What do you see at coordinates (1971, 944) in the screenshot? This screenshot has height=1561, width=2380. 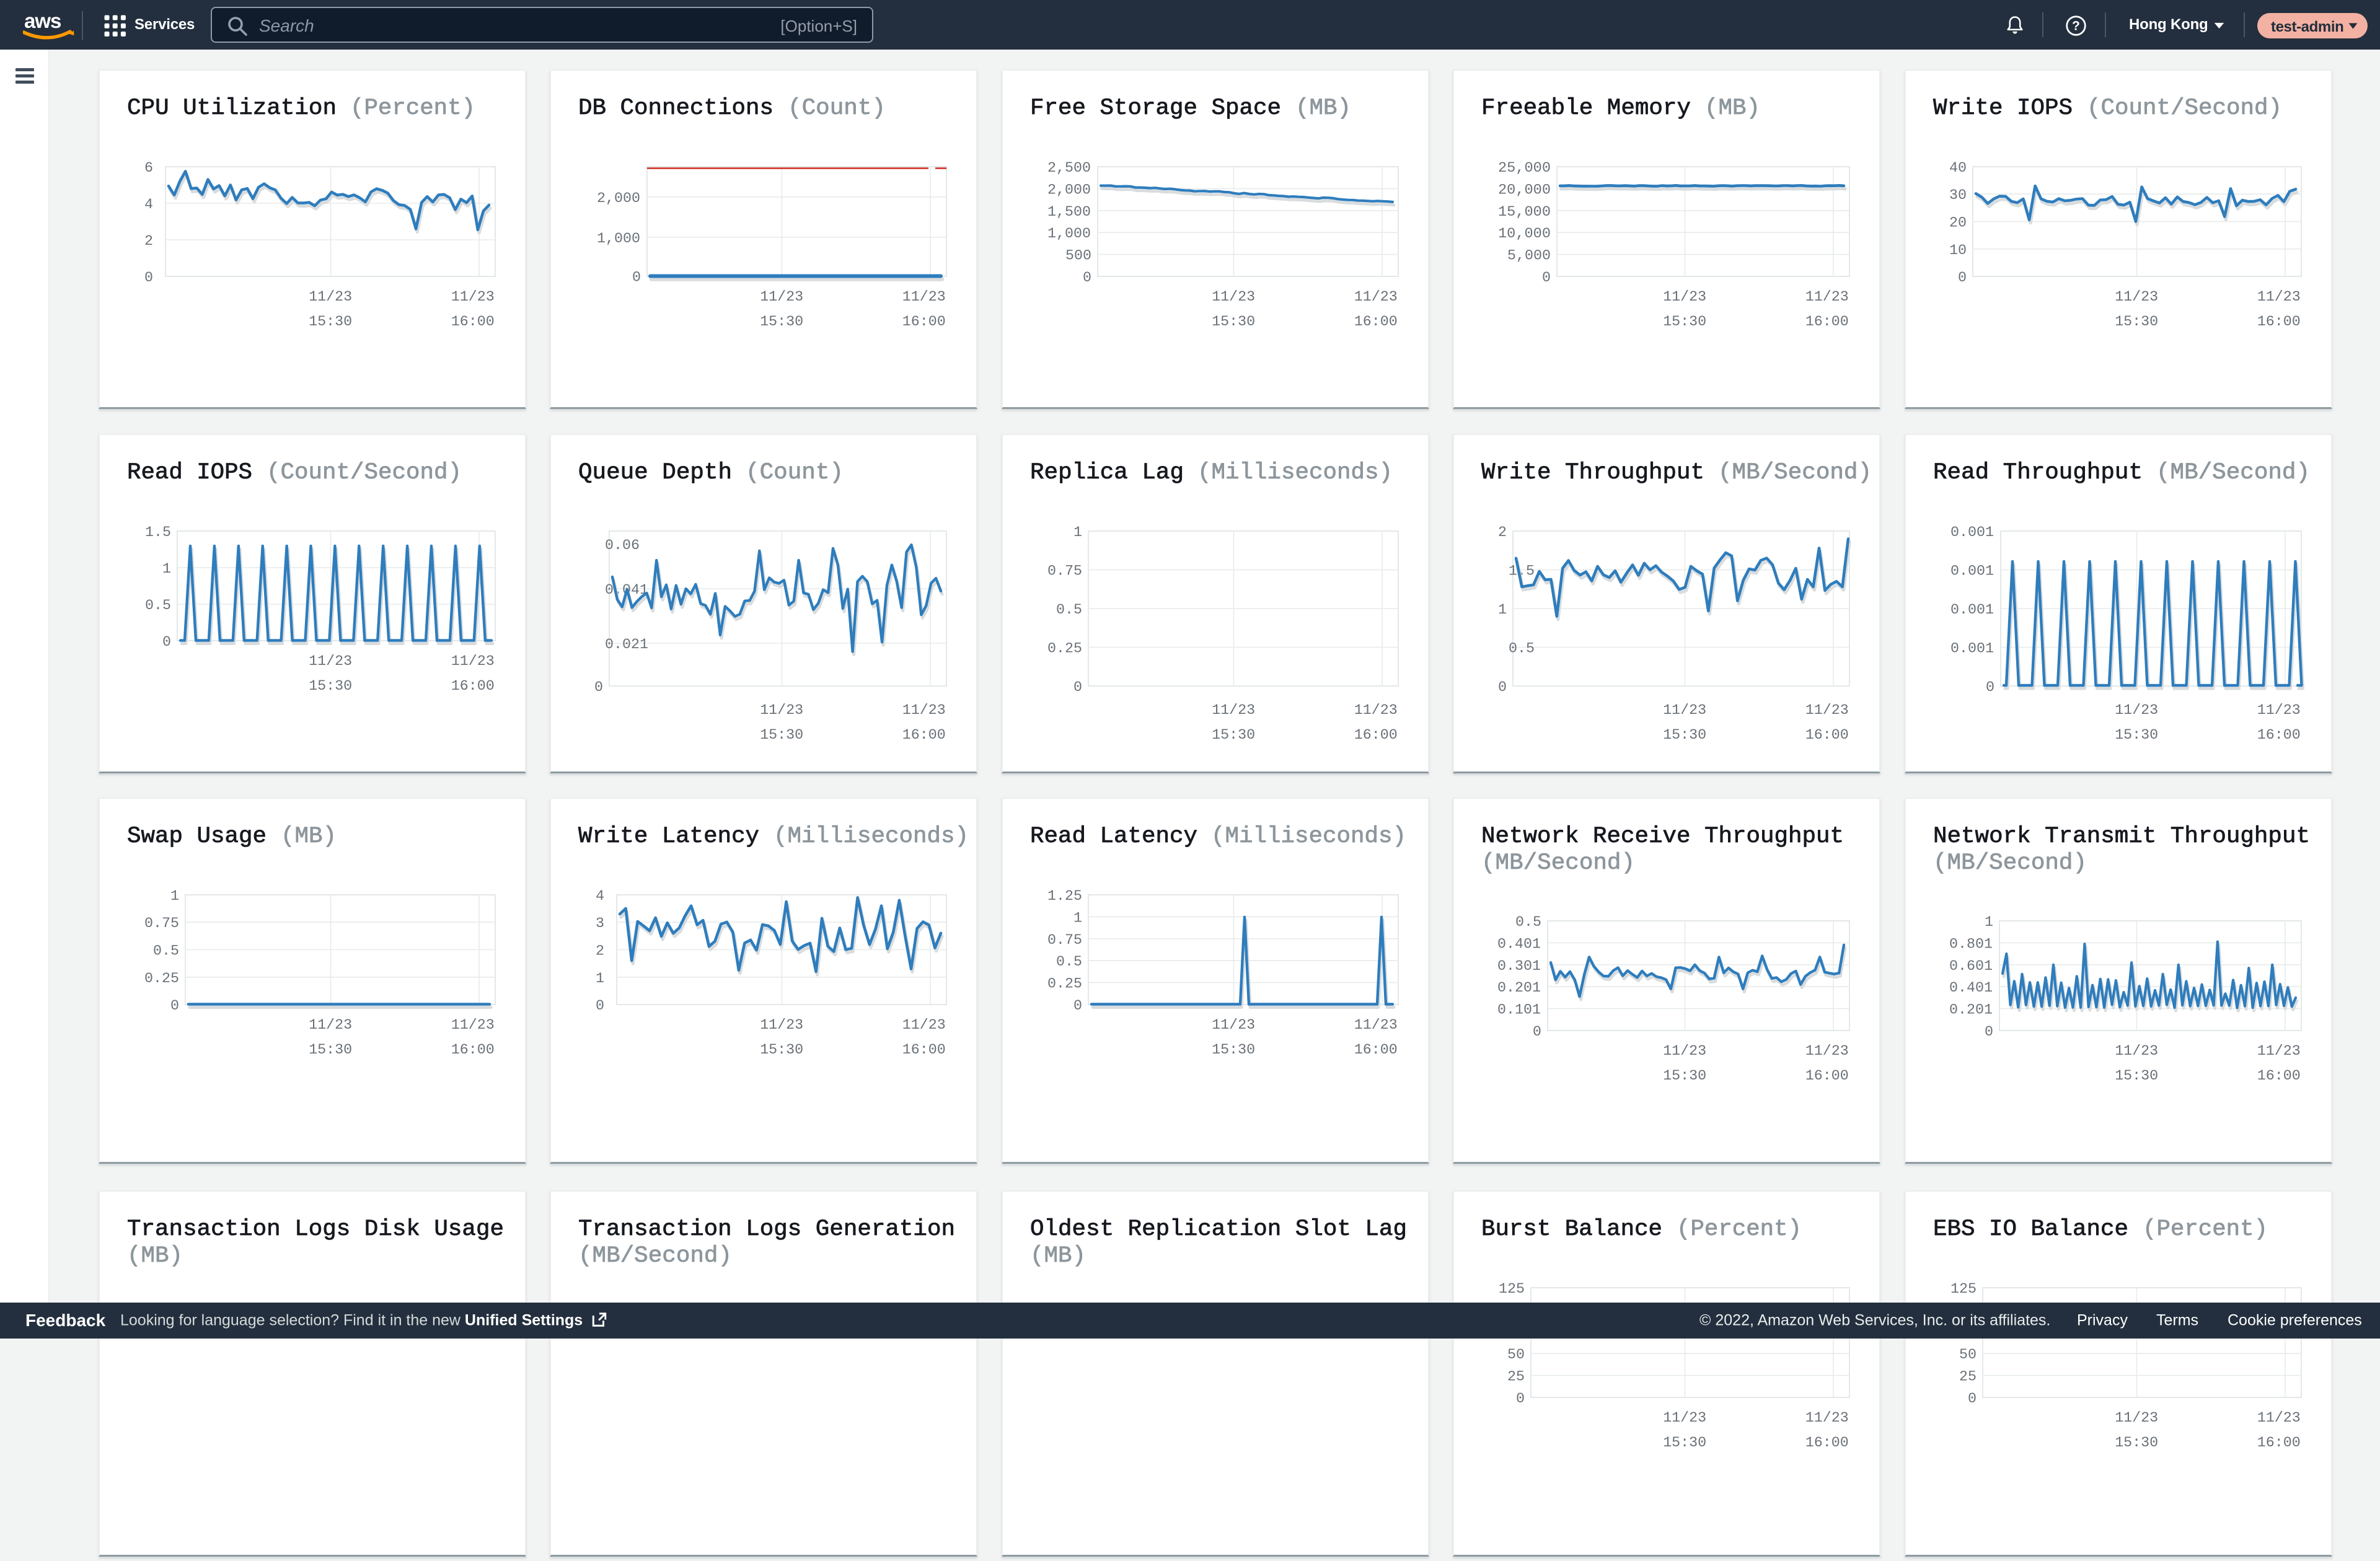 I see `svg-text: 0.801` at bounding box center [1971, 944].